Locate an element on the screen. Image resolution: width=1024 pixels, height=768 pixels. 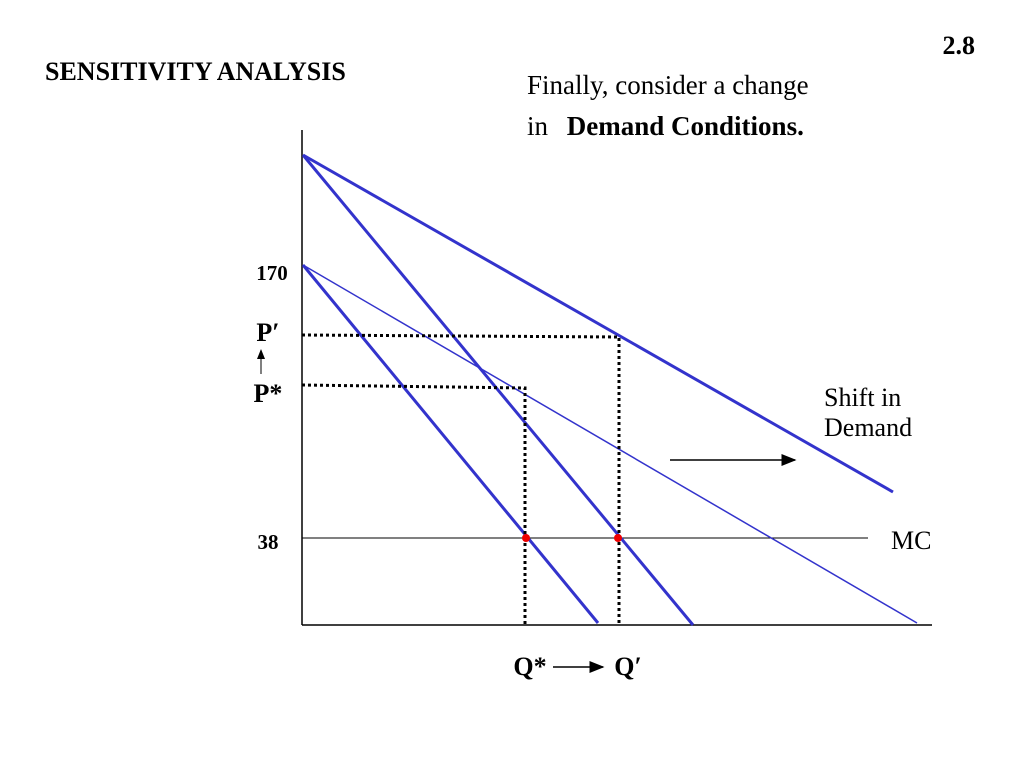
y-label: 38 is located at coordinates (268, 542).